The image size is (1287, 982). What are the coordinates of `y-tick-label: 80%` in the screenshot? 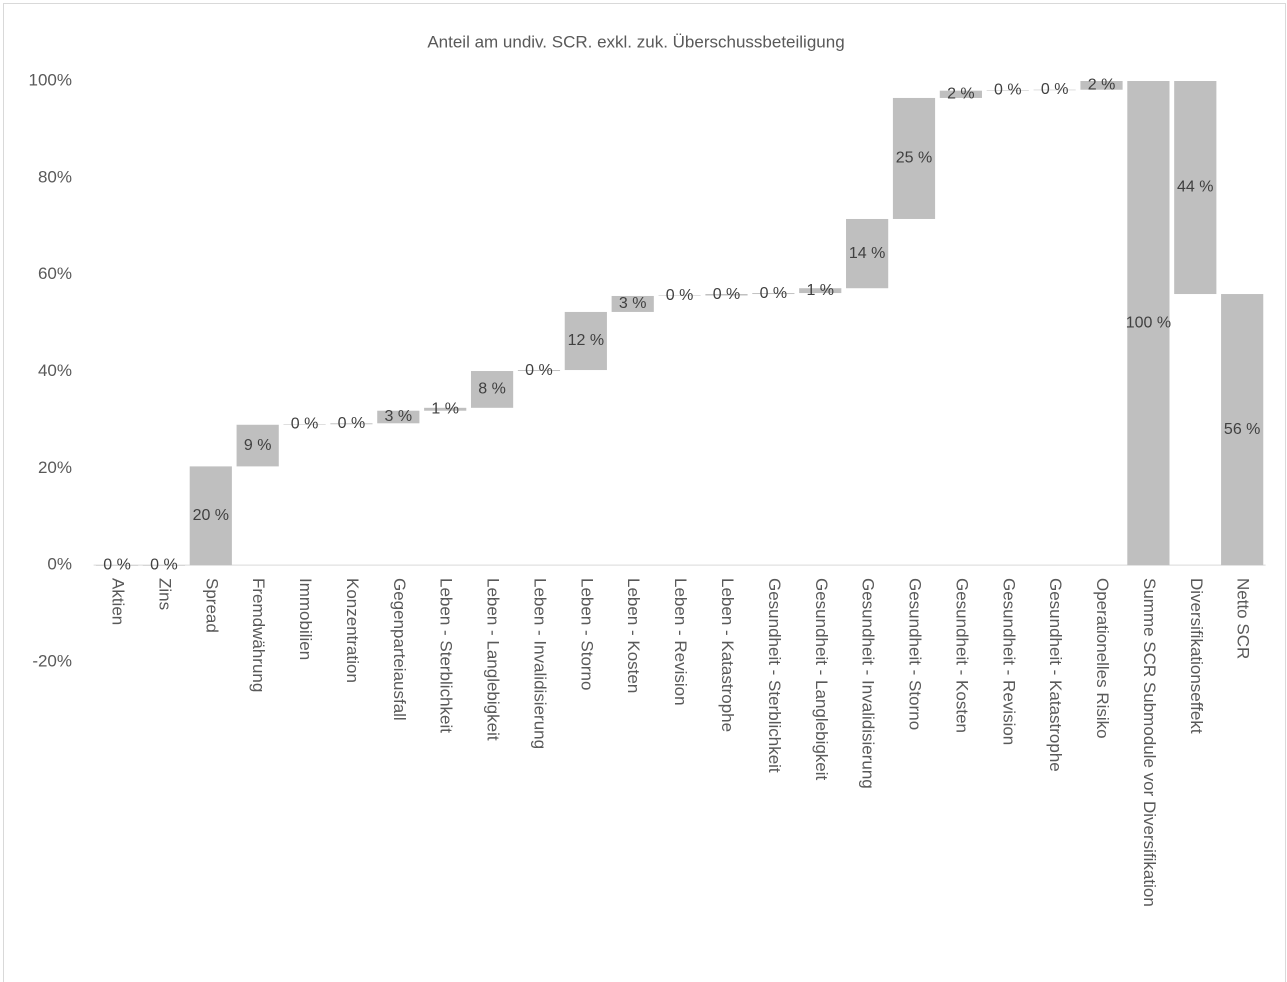 It's located at (55, 176).